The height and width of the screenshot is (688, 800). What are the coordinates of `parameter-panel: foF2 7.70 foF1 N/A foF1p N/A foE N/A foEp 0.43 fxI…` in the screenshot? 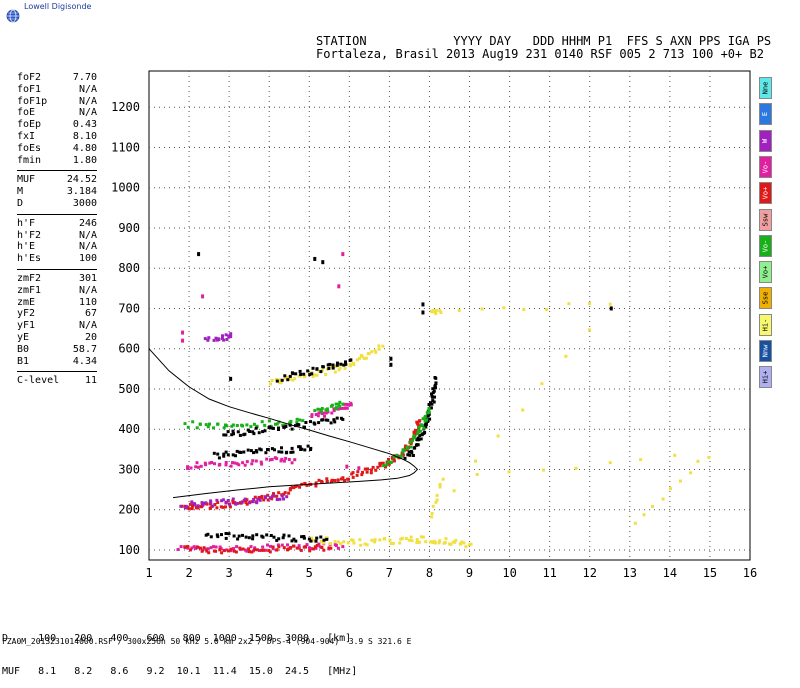 It's located at (57, 229).